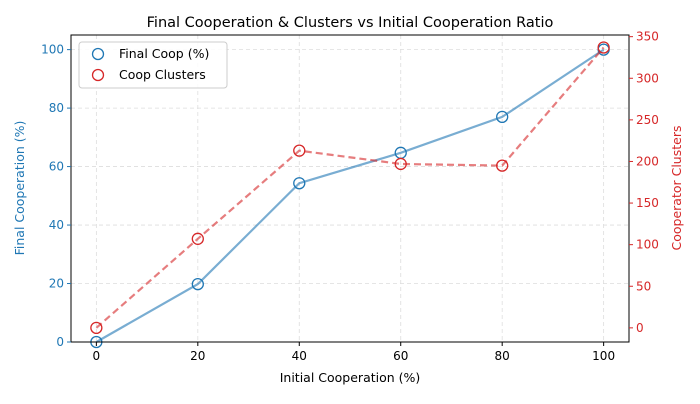  Describe the element at coordinates (643, 286) in the screenshot. I see `y-right-tick-label: 50` at that location.